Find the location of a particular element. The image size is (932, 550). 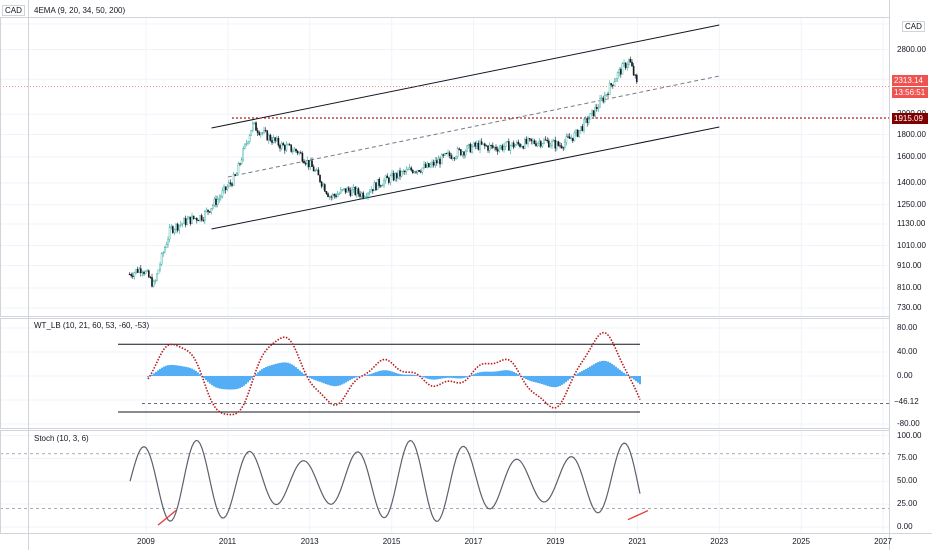

stoch-k-line is located at coordinates (385, 480).